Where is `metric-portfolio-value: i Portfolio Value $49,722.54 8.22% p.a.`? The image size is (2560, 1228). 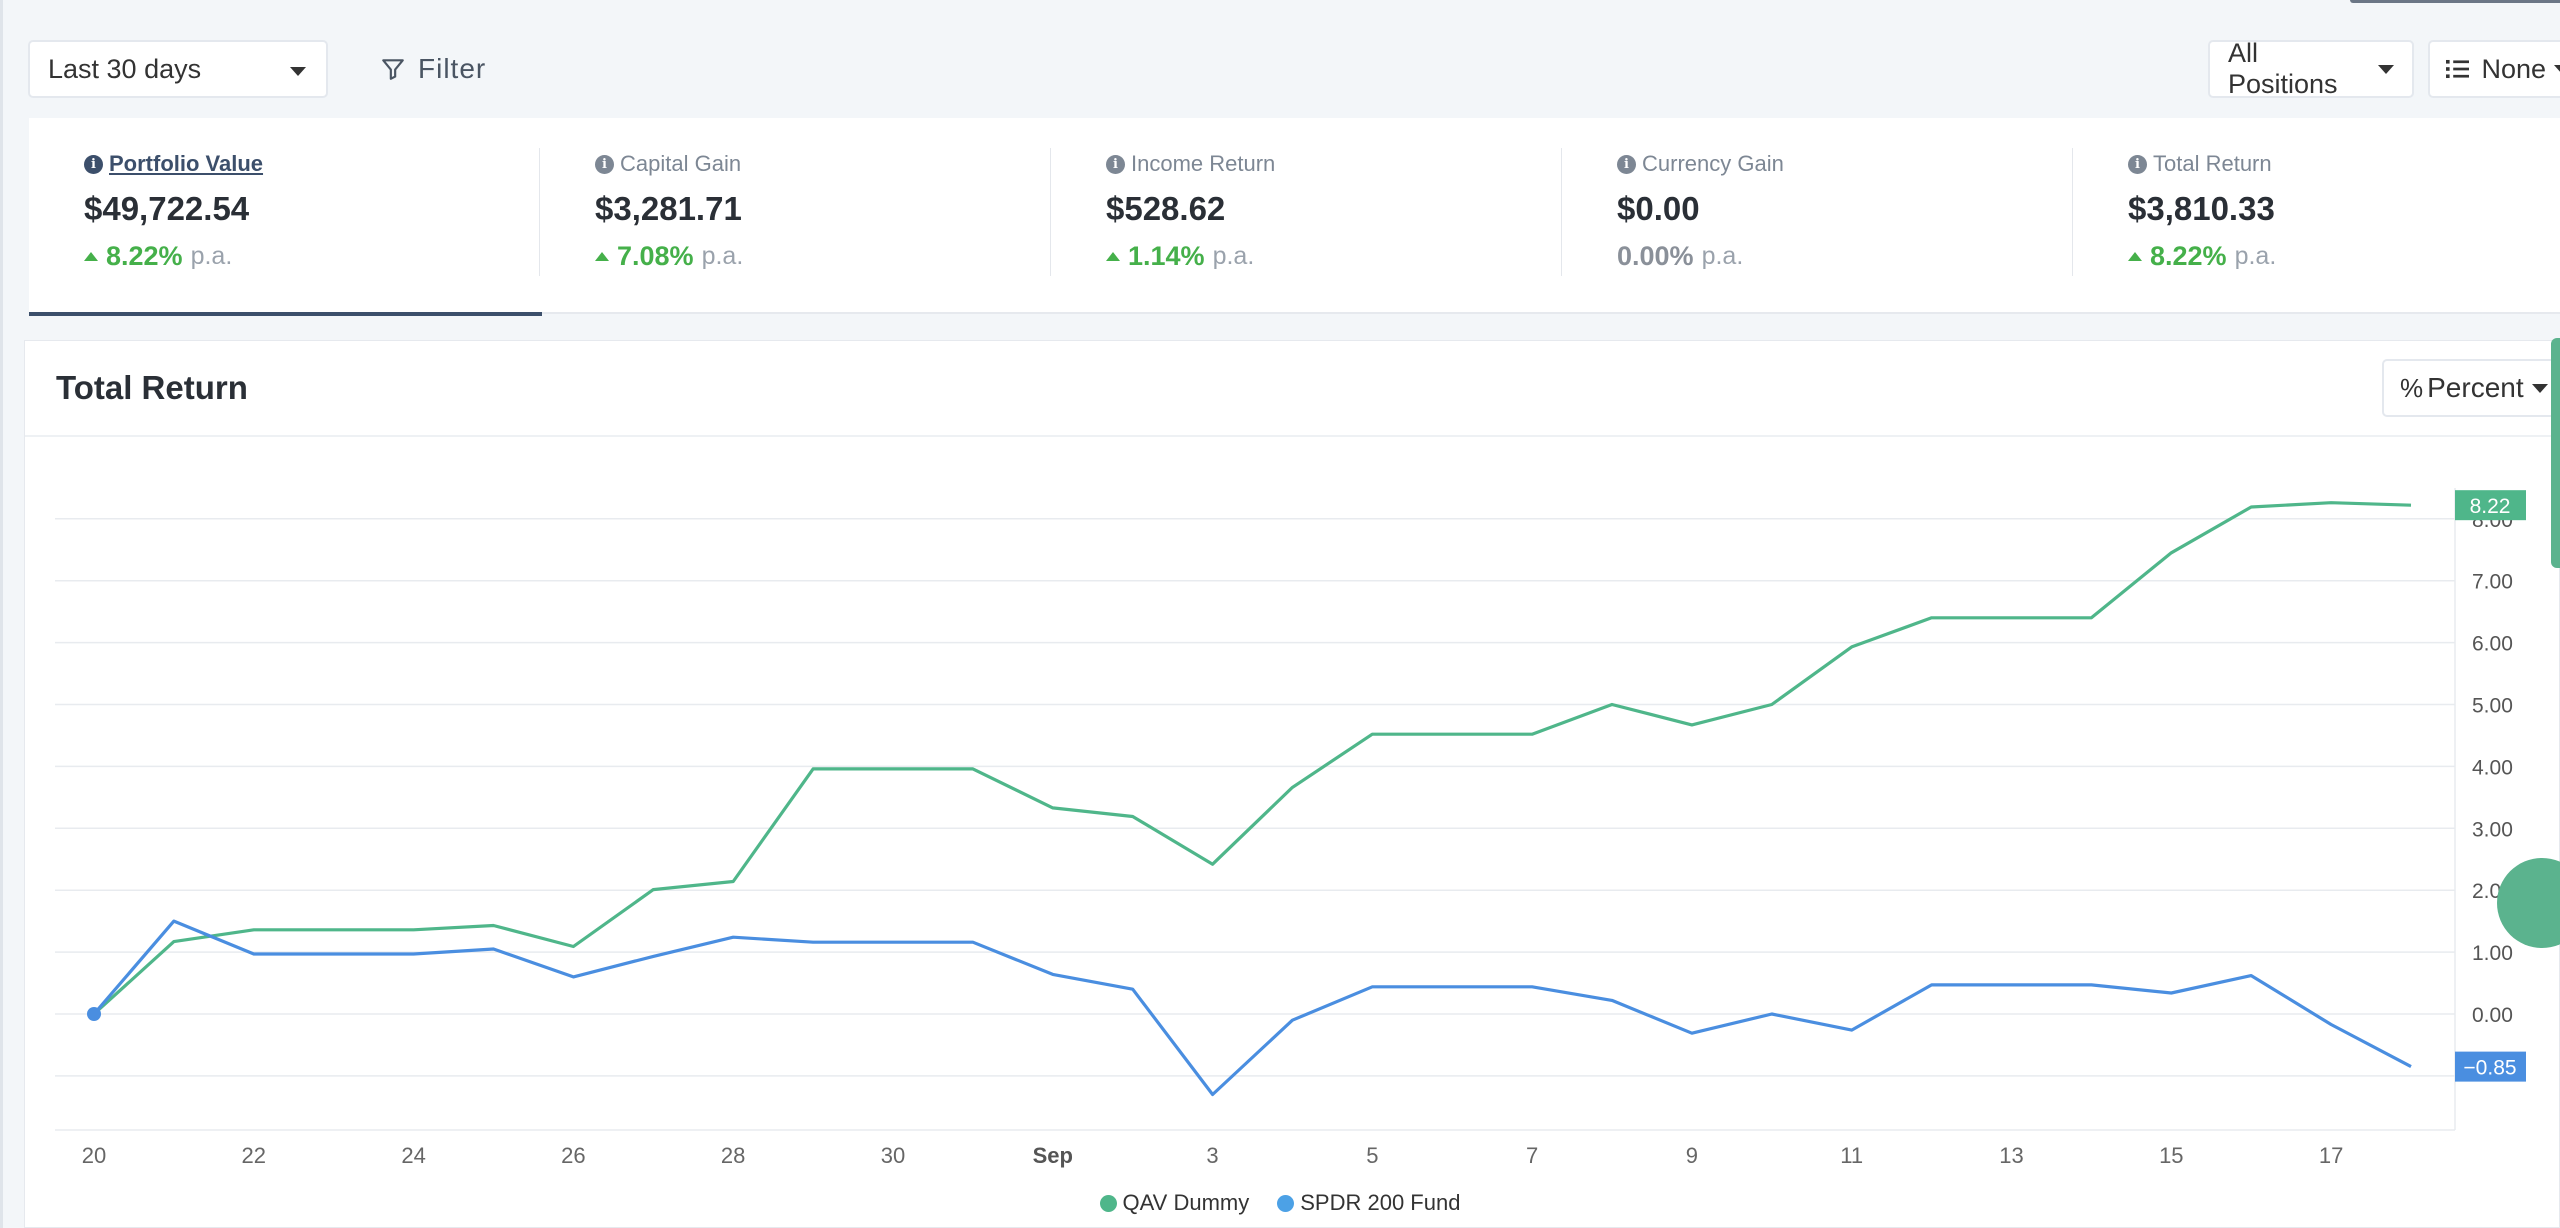 metric-portfolio-value: i Portfolio Value $49,722.54 8.22% p.a. is located at coordinates (285, 217).